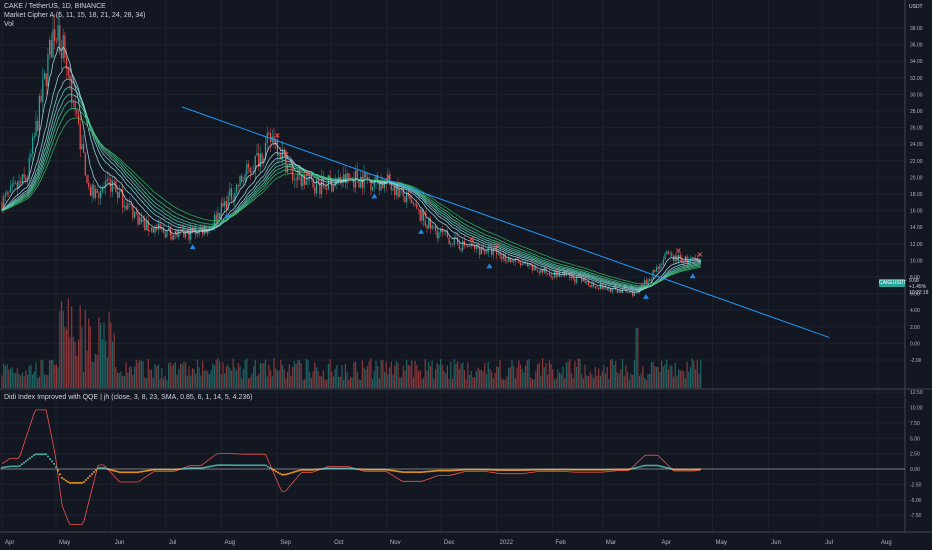  I want to click on indicator-volume: Vol, so click(9, 24).